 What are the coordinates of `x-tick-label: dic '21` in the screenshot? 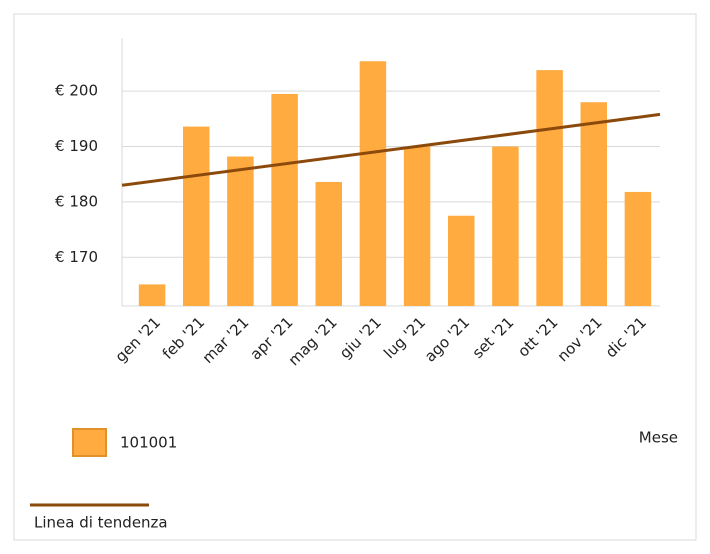 It's located at (626, 337).